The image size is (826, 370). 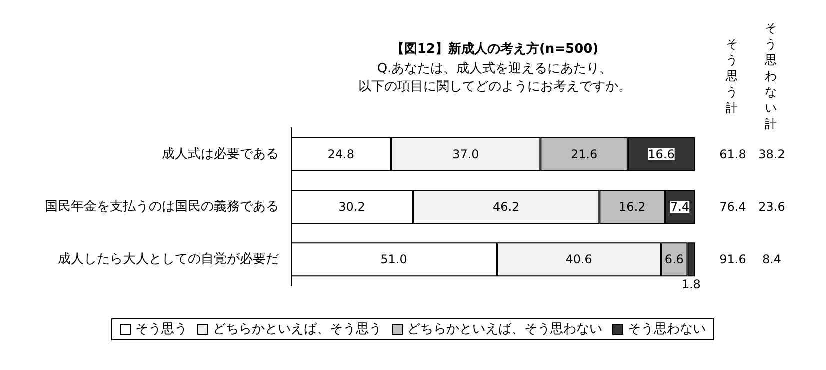 I want to click on data-label: 7.4, so click(x=680, y=207).